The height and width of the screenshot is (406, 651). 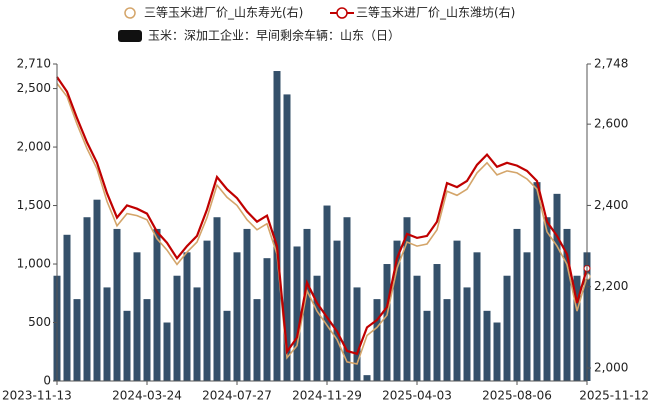 I want to click on y2-tick-label: 2,000, so click(x=611, y=367).